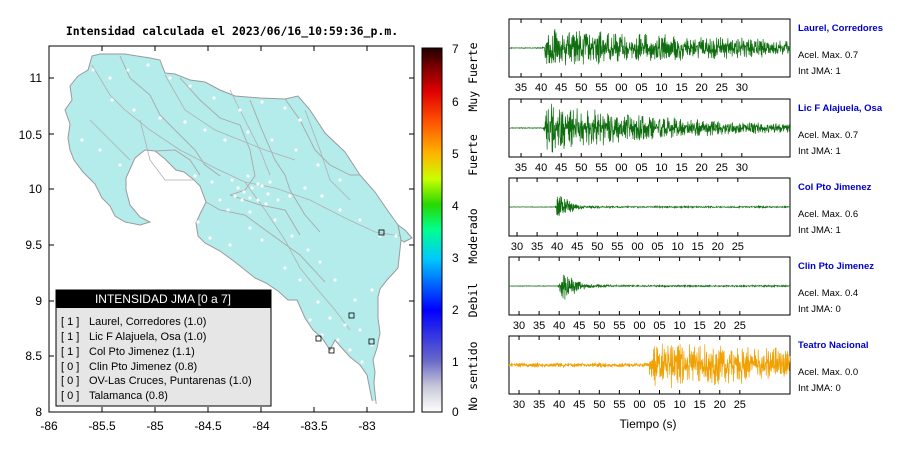 The image size is (910, 460). What do you see at coordinates (318, 338) in the screenshot?
I see `station-box-col-pto-jimenez` at bounding box center [318, 338].